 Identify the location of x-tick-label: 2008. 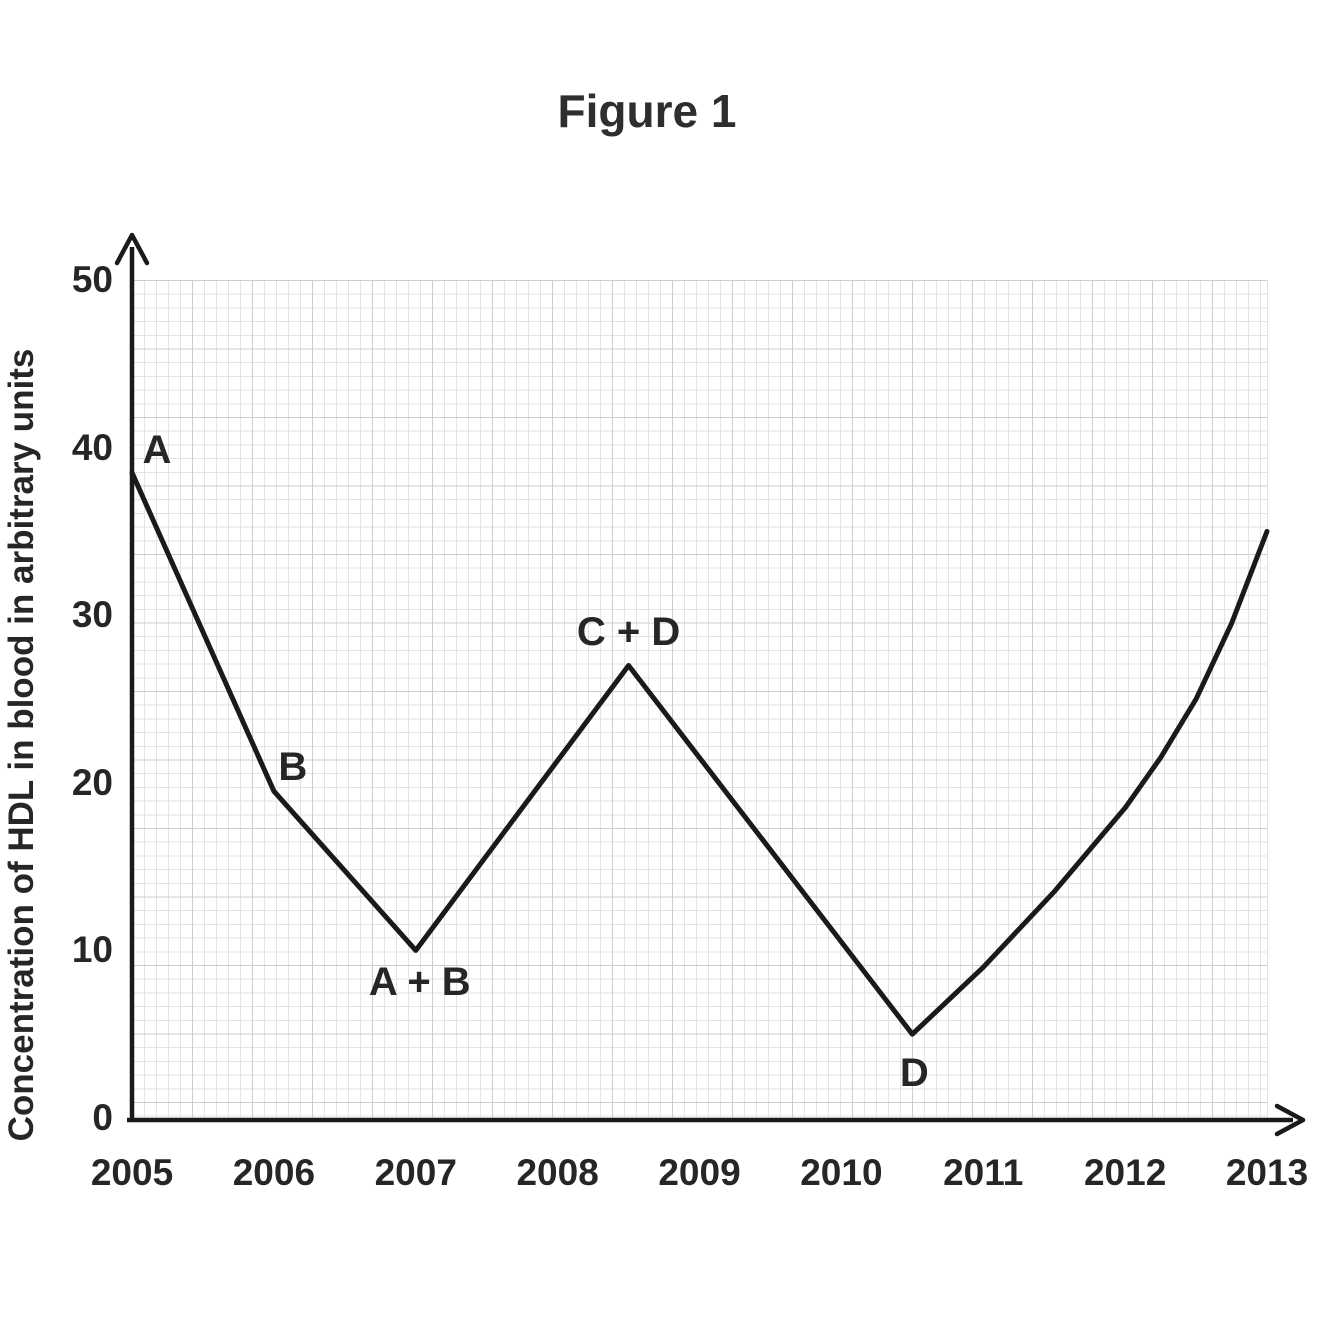
(557, 1172).